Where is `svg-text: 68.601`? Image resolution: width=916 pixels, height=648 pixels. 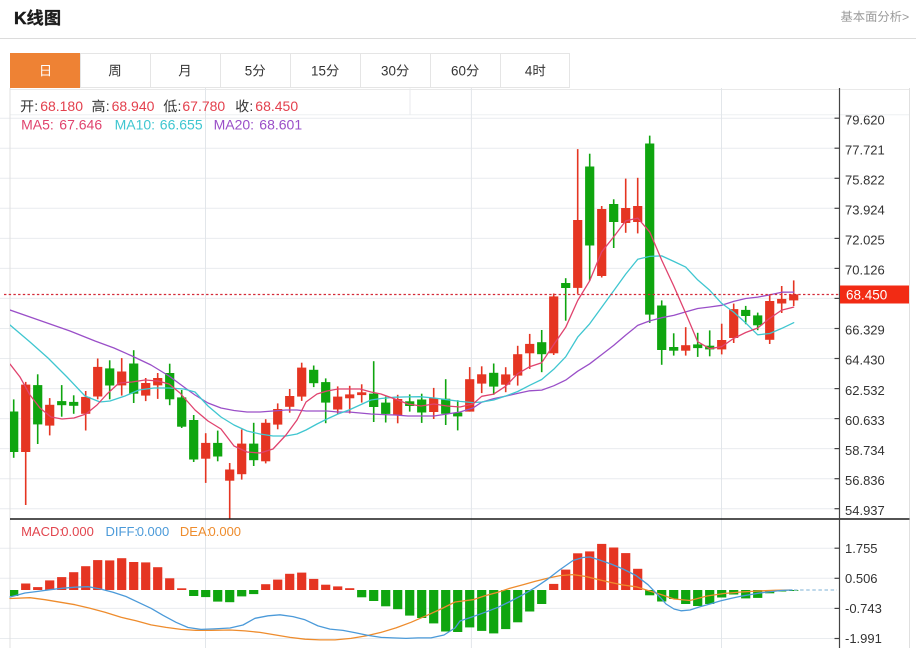
svg-text: 68.601 is located at coordinates (280, 125).